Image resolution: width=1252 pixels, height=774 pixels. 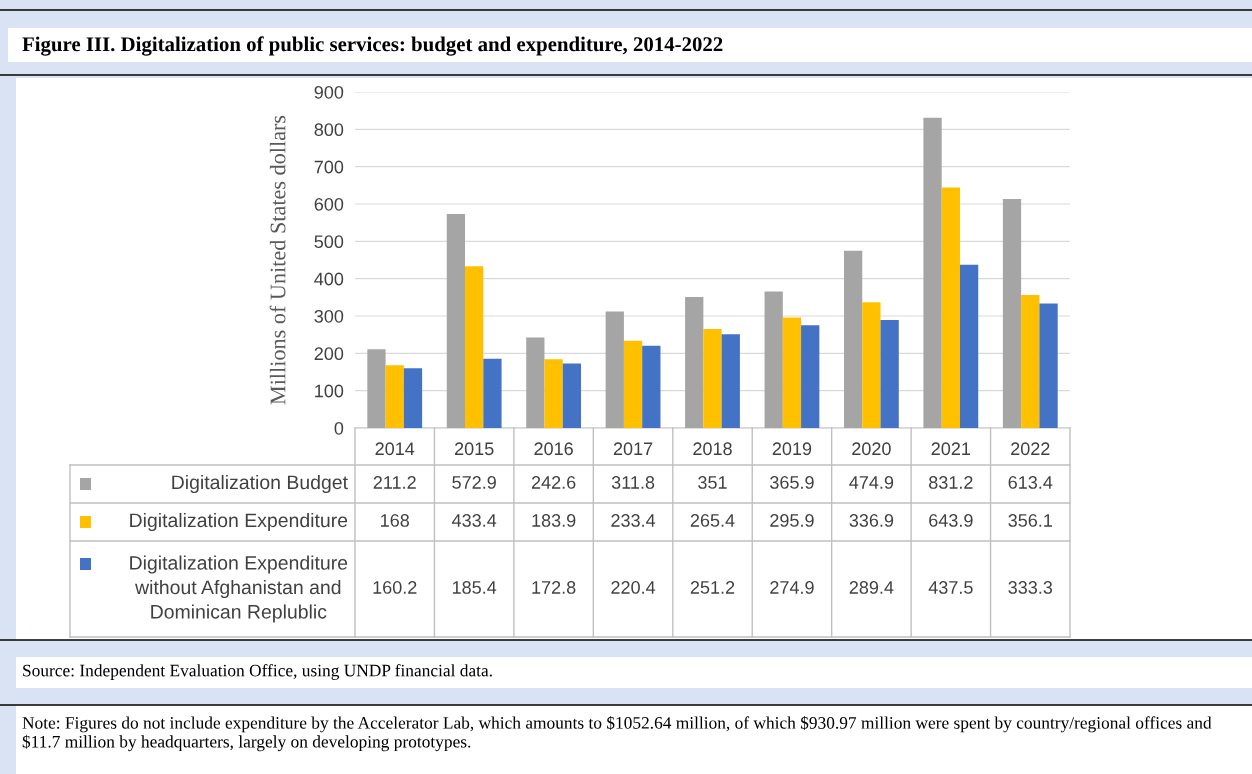 I want to click on y-tick-label: 500, so click(x=329, y=242).